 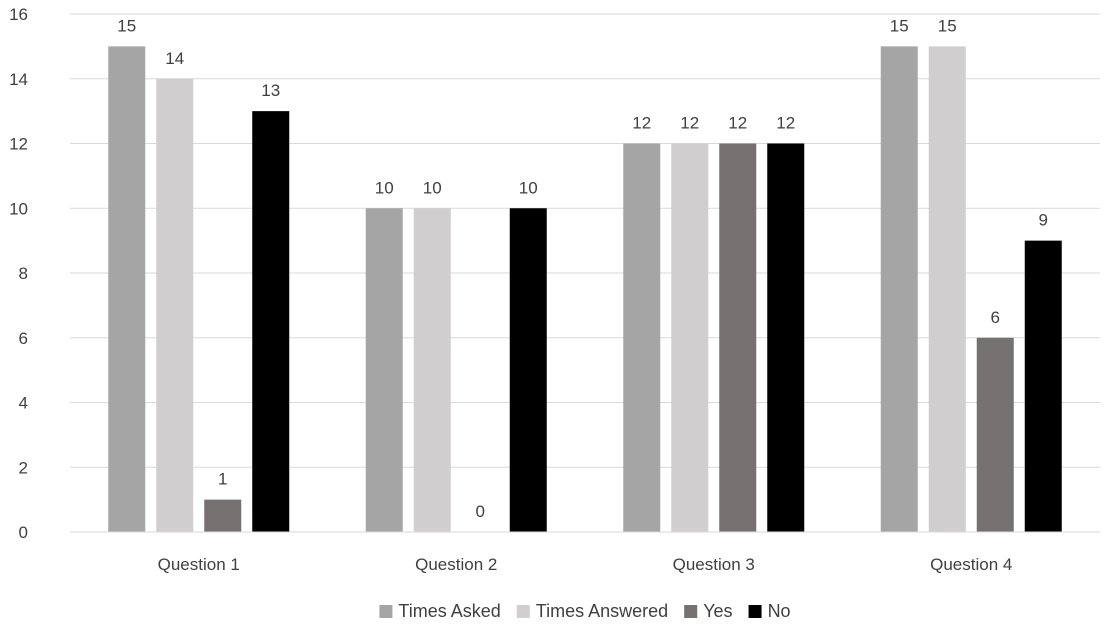 What do you see at coordinates (456, 564) in the screenshot?
I see `category-label: Question 2` at bounding box center [456, 564].